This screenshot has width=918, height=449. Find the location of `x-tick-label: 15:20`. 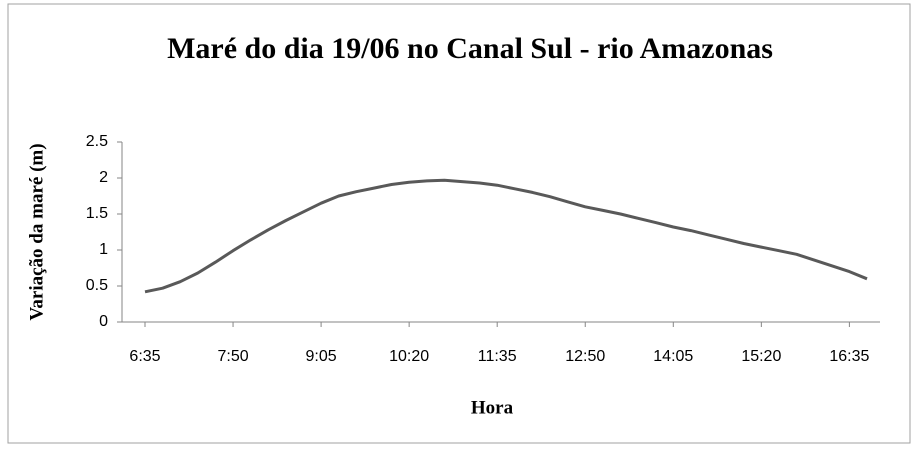

x-tick-label: 15:20 is located at coordinates (761, 356).